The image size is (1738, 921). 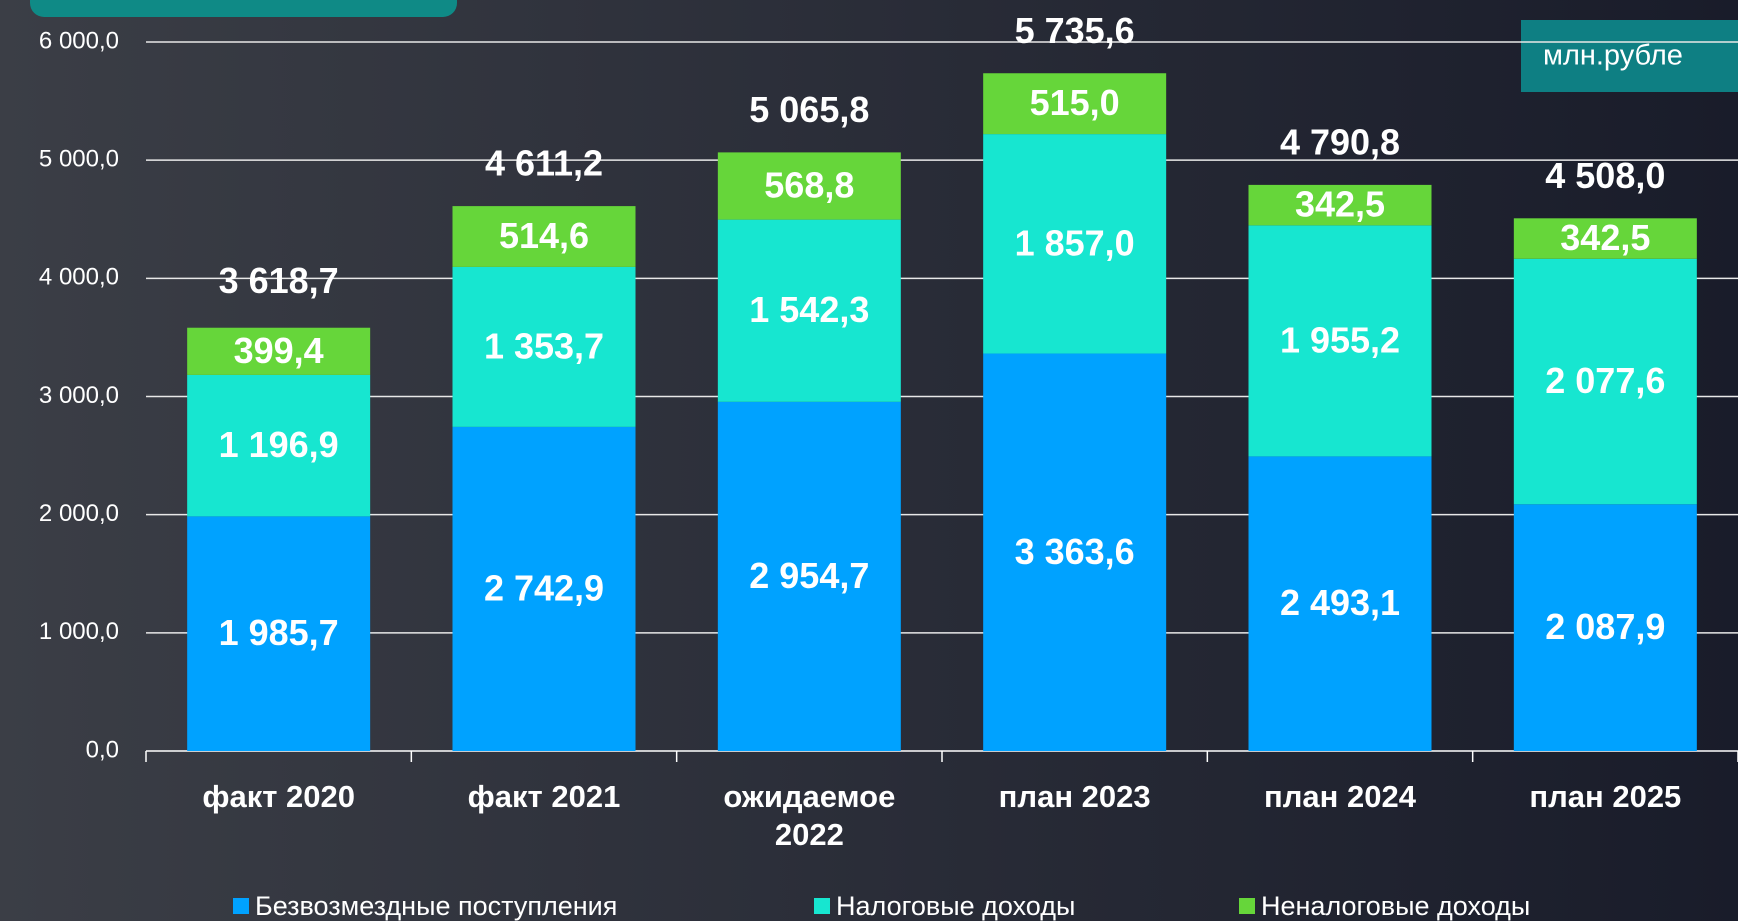 I want to click on value-label: 1 955,2, so click(x=1340, y=339).